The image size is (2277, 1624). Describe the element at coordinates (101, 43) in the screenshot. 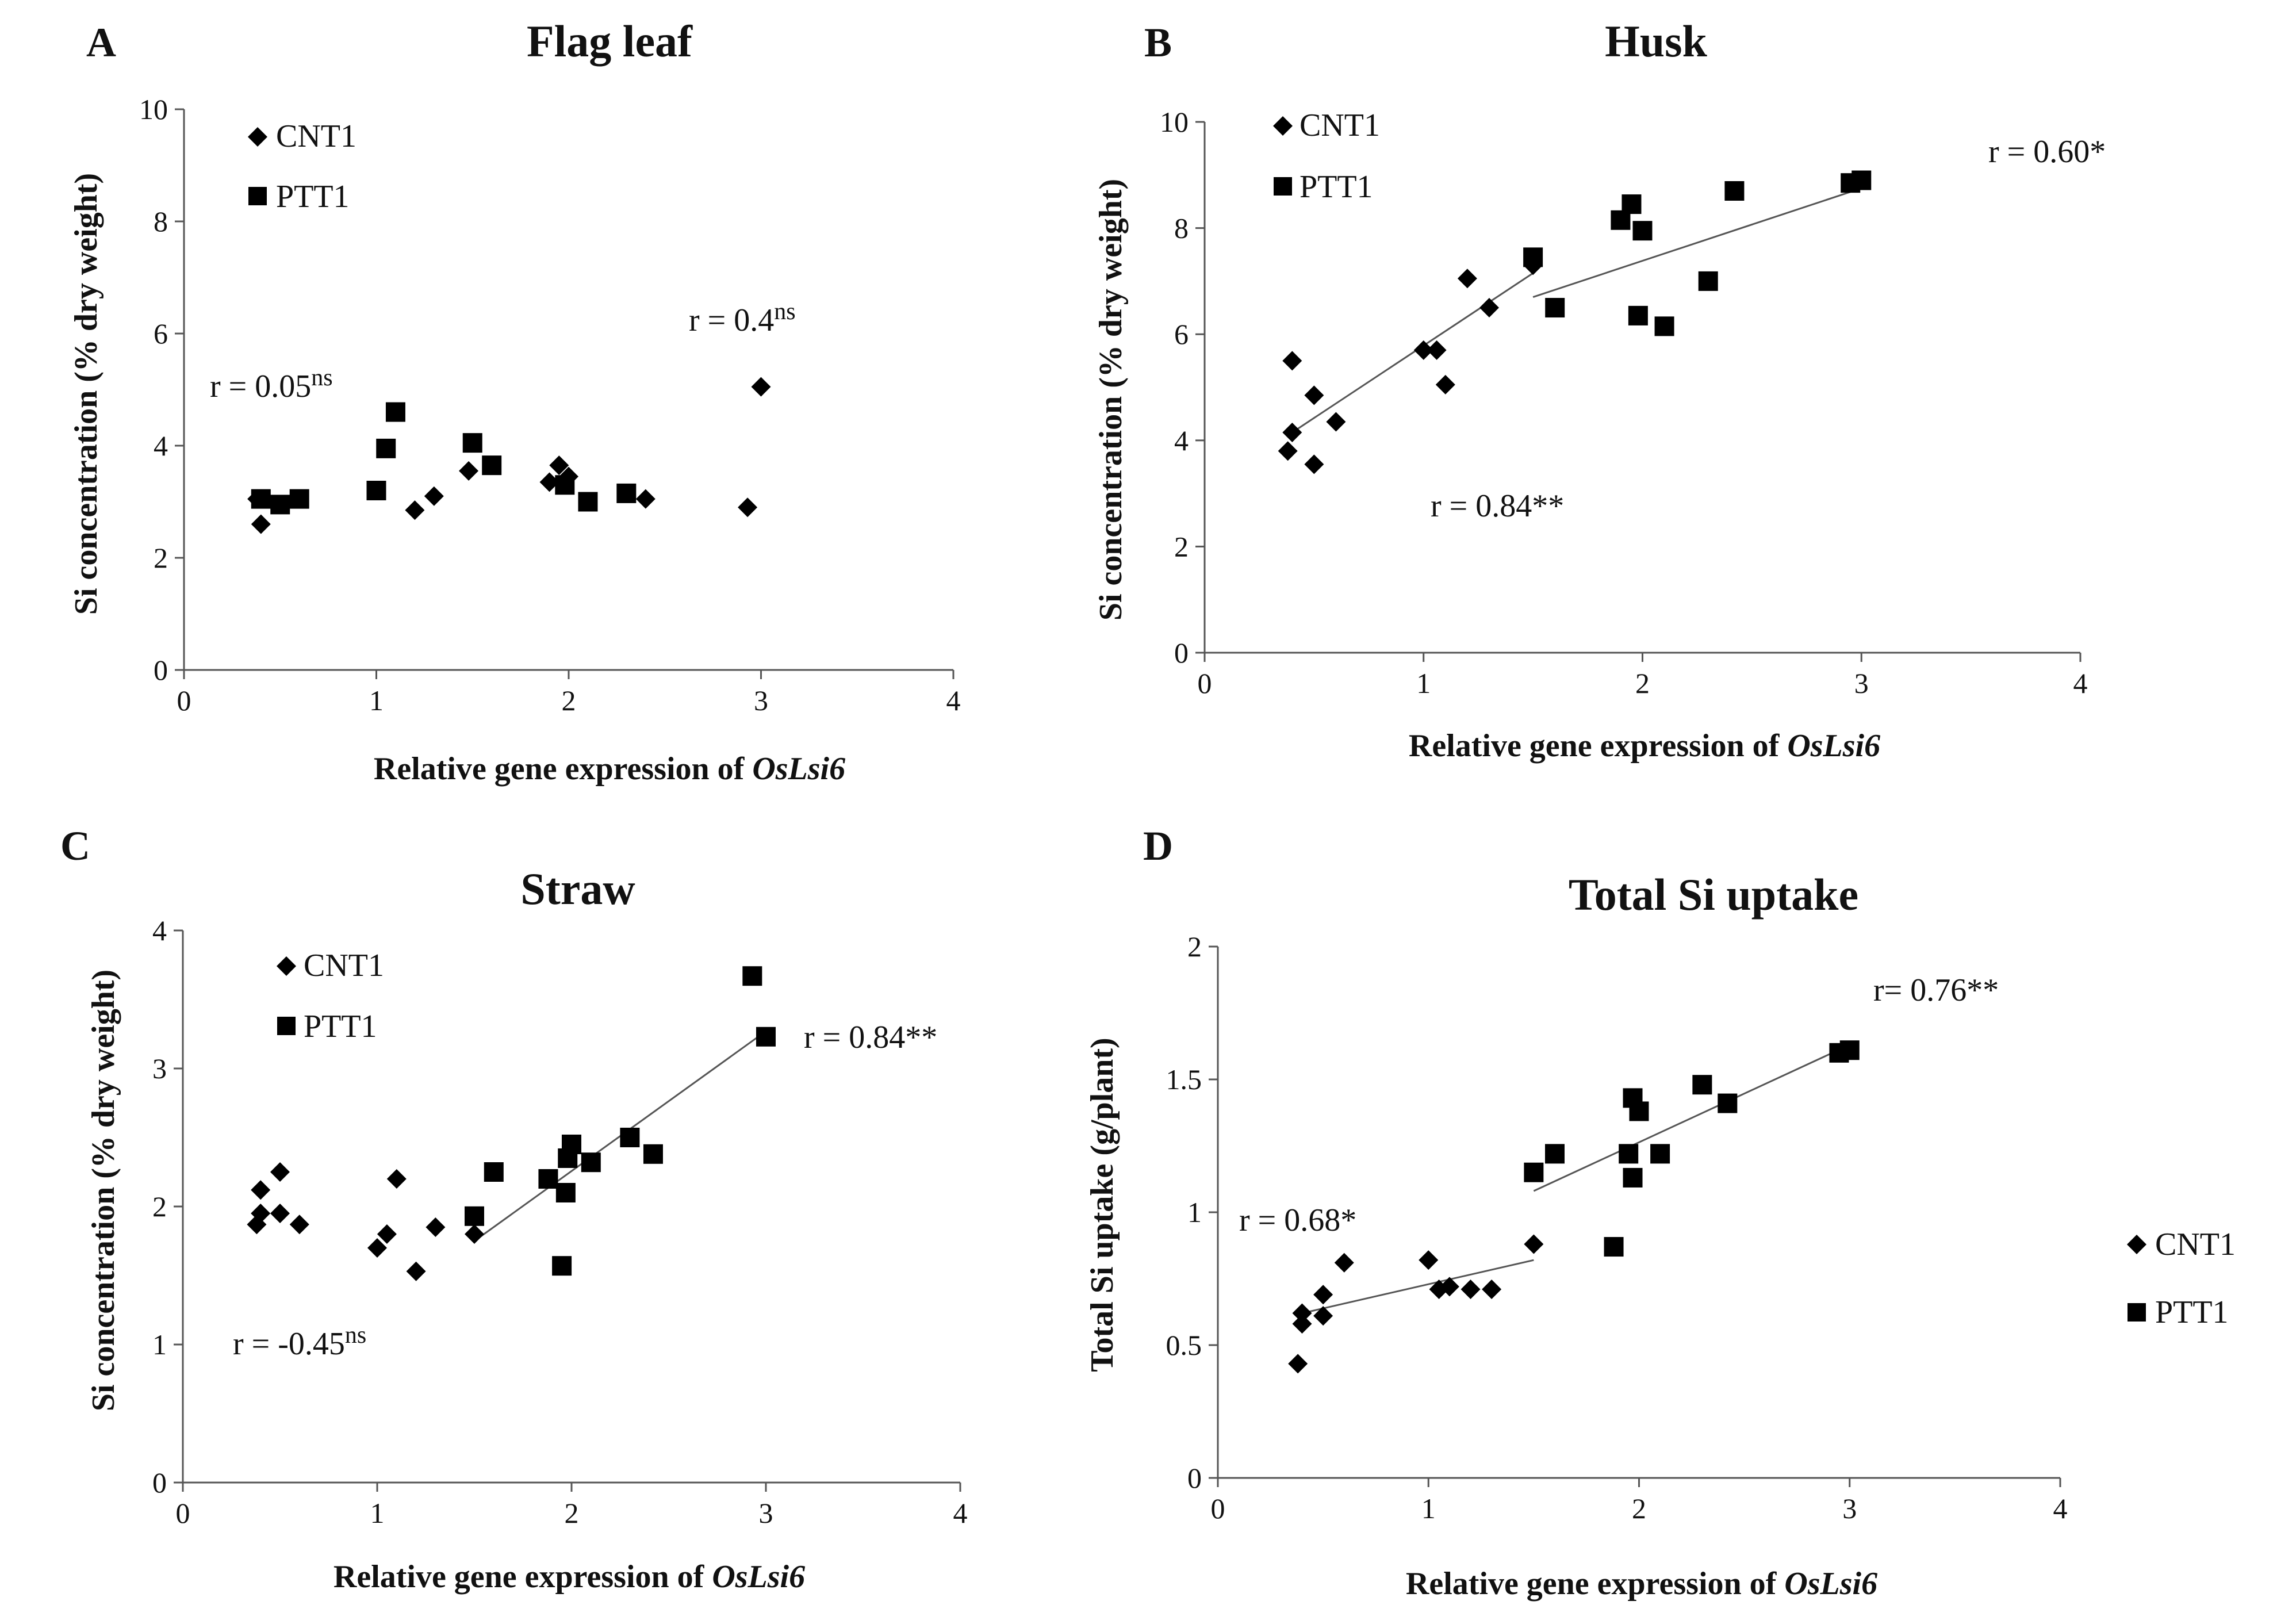

I see `panel-letter-a: A` at that location.